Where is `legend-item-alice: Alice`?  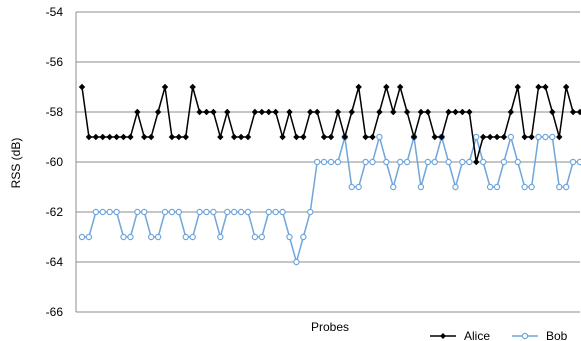
legend-item-alice: Alice is located at coordinates (460, 335).